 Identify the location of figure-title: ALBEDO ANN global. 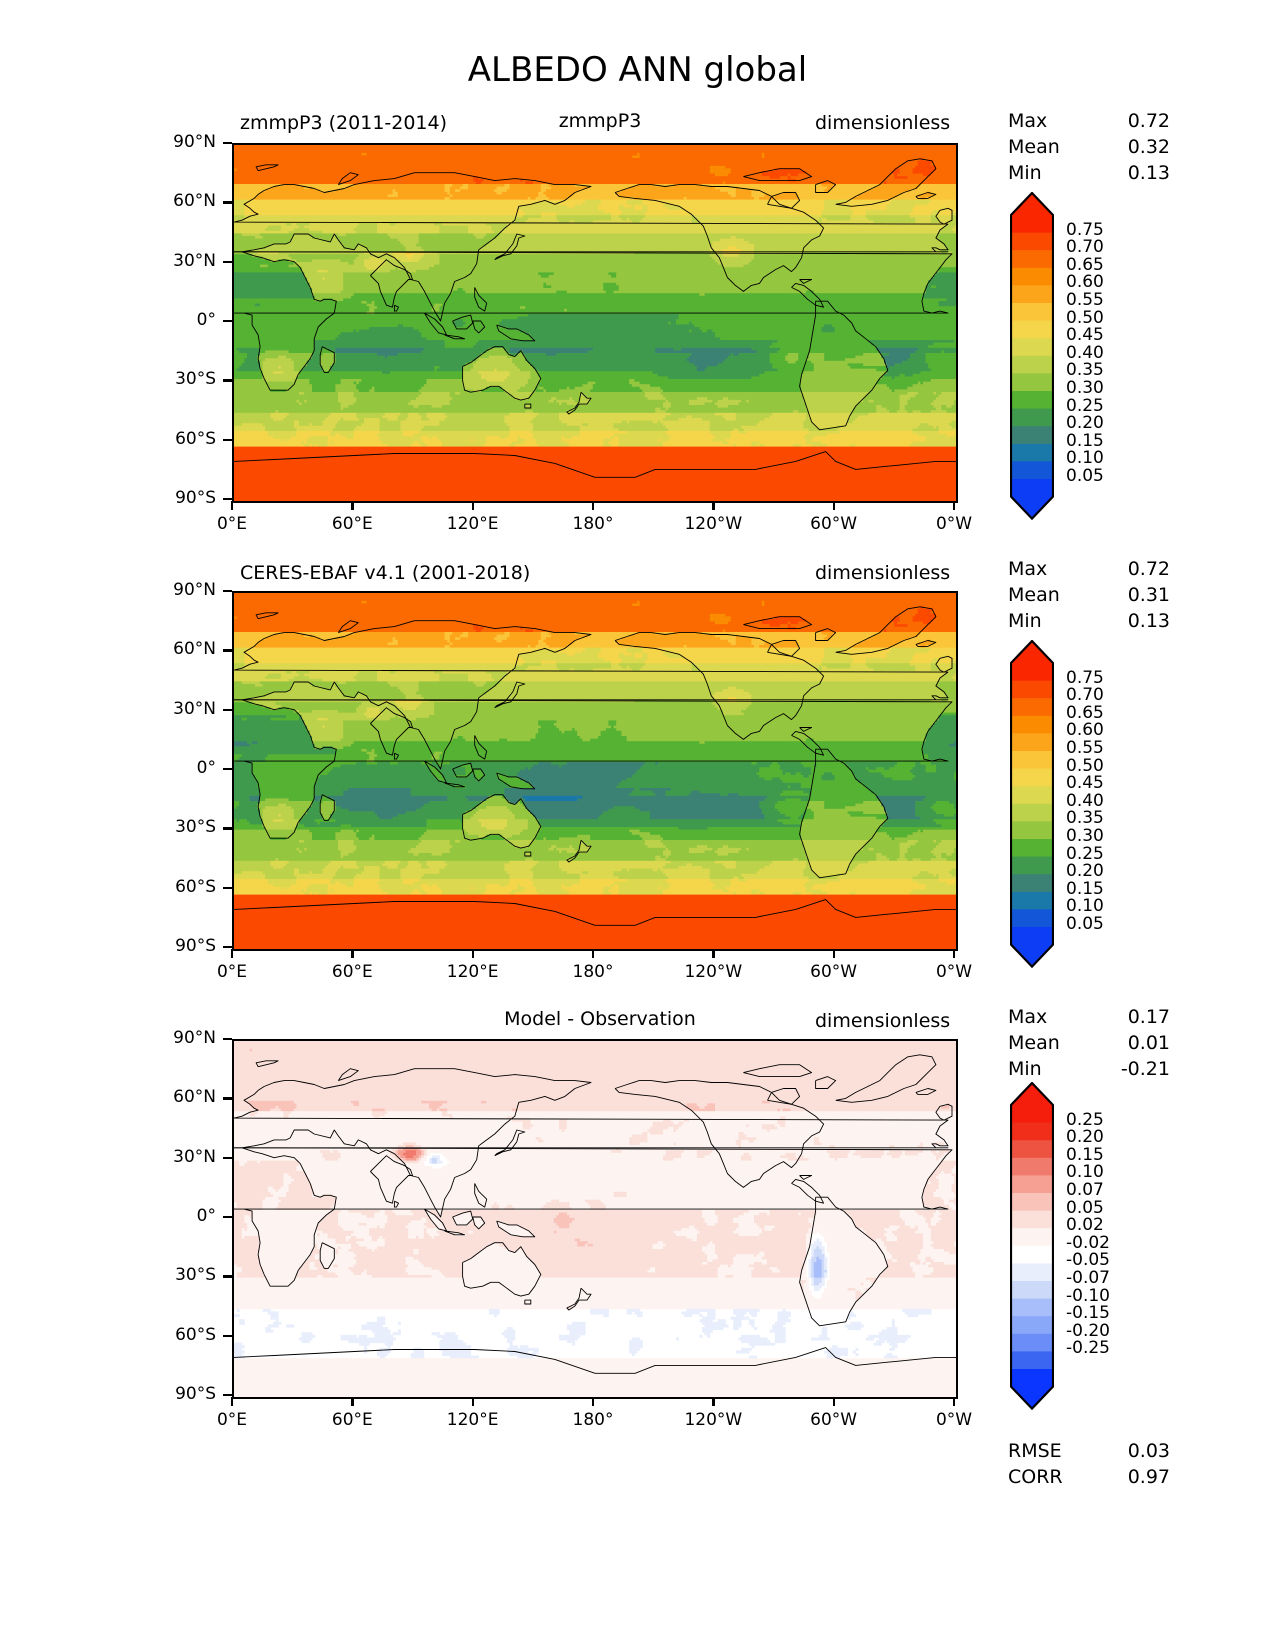
(637, 70).